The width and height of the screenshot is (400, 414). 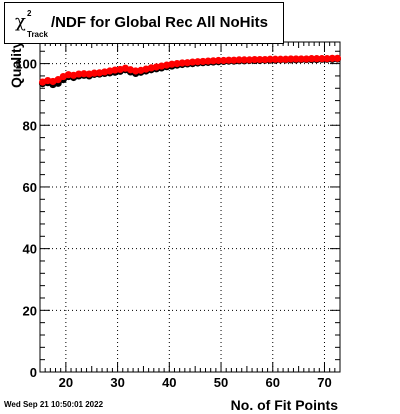 What do you see at coordinates (66, 382) in the screenshot?
I see `x-tick-label: 20` at bounding box center [66, 382].